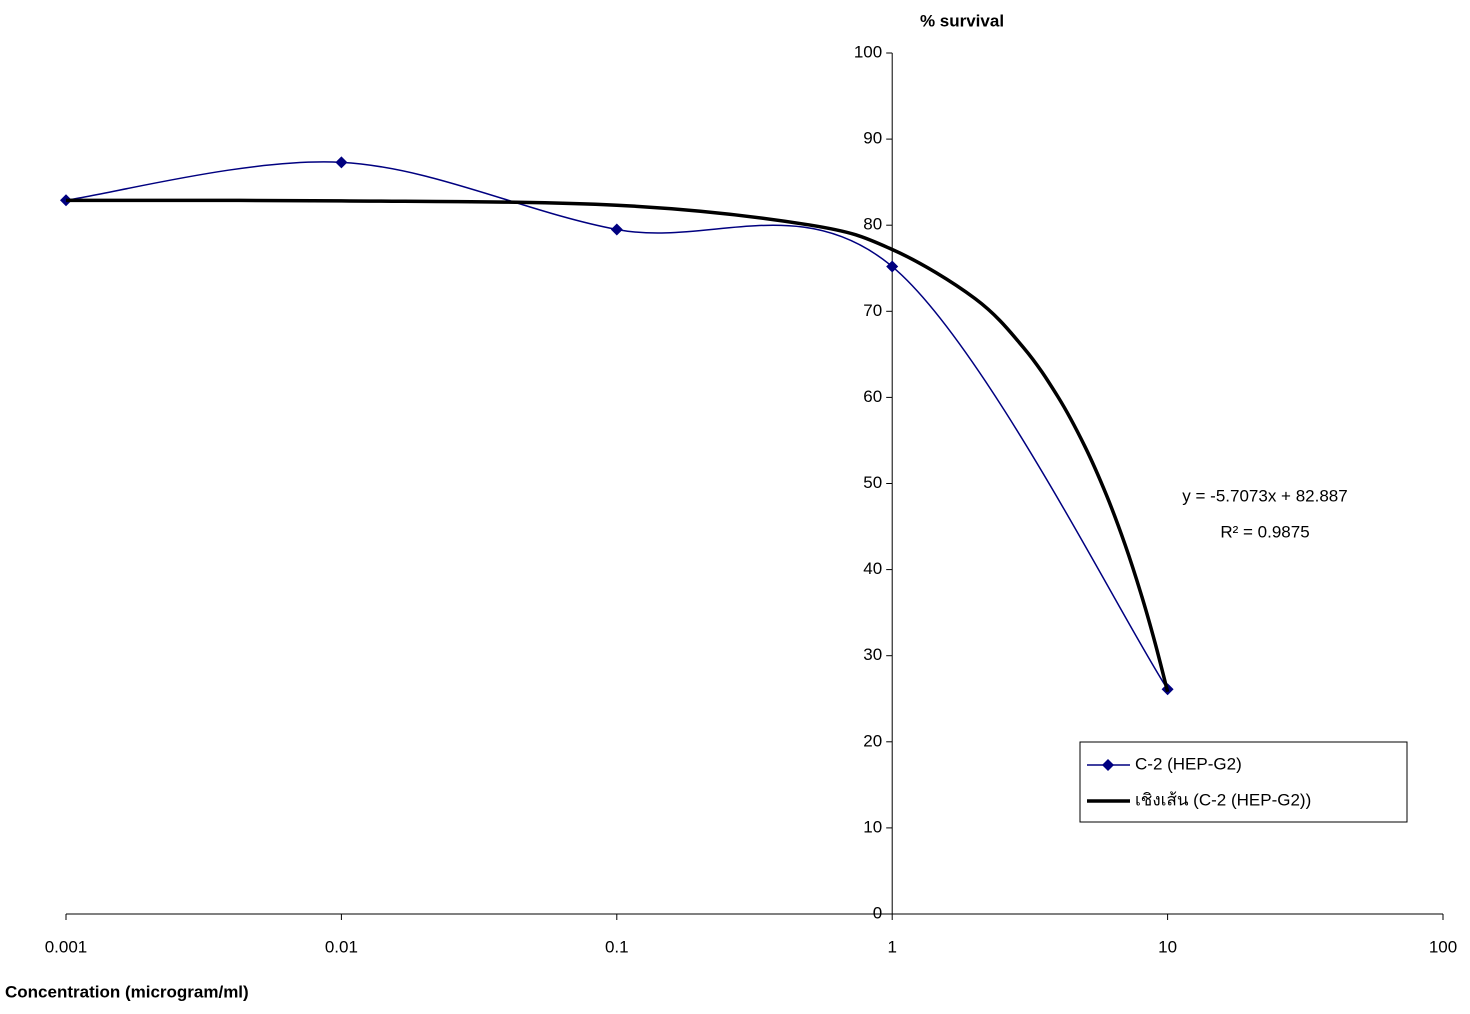 This screenshot has height=1014, width=1470. I want to click on x-tick-label: 0.1, so click(617, 946).